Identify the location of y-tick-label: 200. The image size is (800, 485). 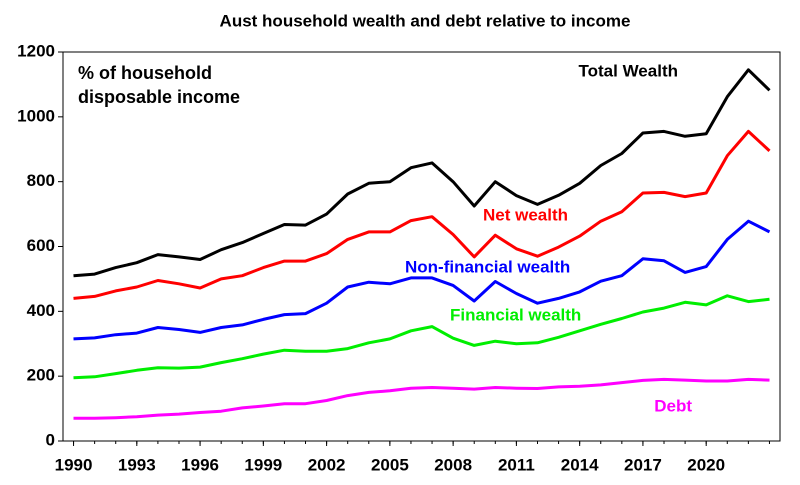
(41, 375).